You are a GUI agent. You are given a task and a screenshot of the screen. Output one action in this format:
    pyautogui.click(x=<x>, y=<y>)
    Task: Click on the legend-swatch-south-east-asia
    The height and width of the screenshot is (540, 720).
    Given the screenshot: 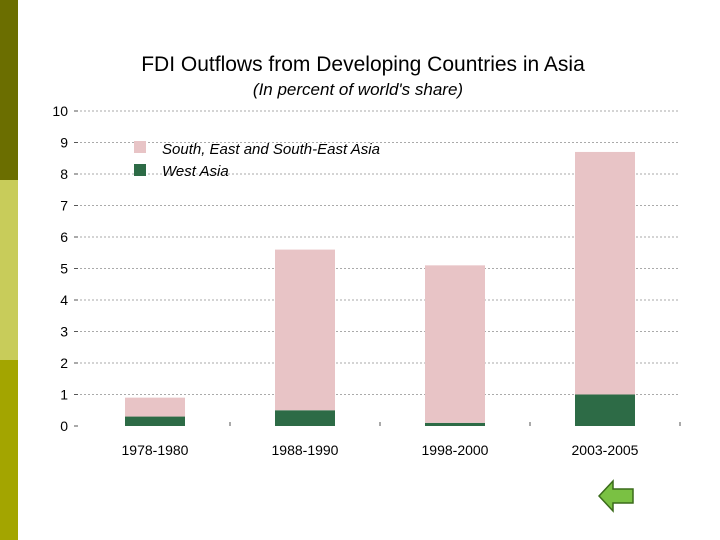 What is the action you would take?
    pyautogui.click(x=140, y=147)
    